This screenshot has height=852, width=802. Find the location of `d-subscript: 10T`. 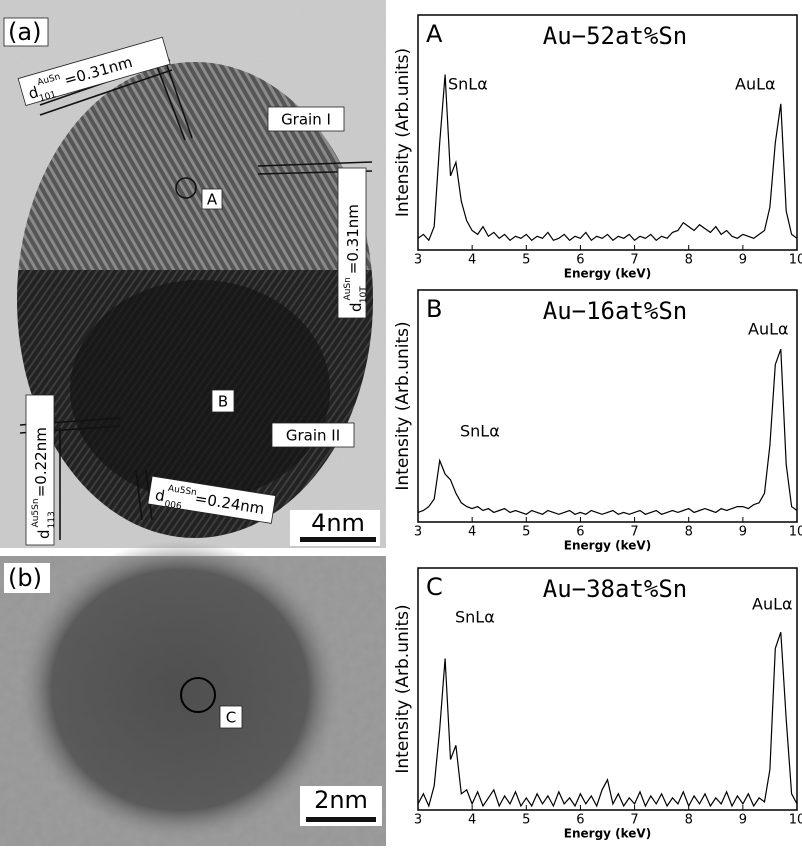

d-subscript: 10T is located at coordinates (364, 294).